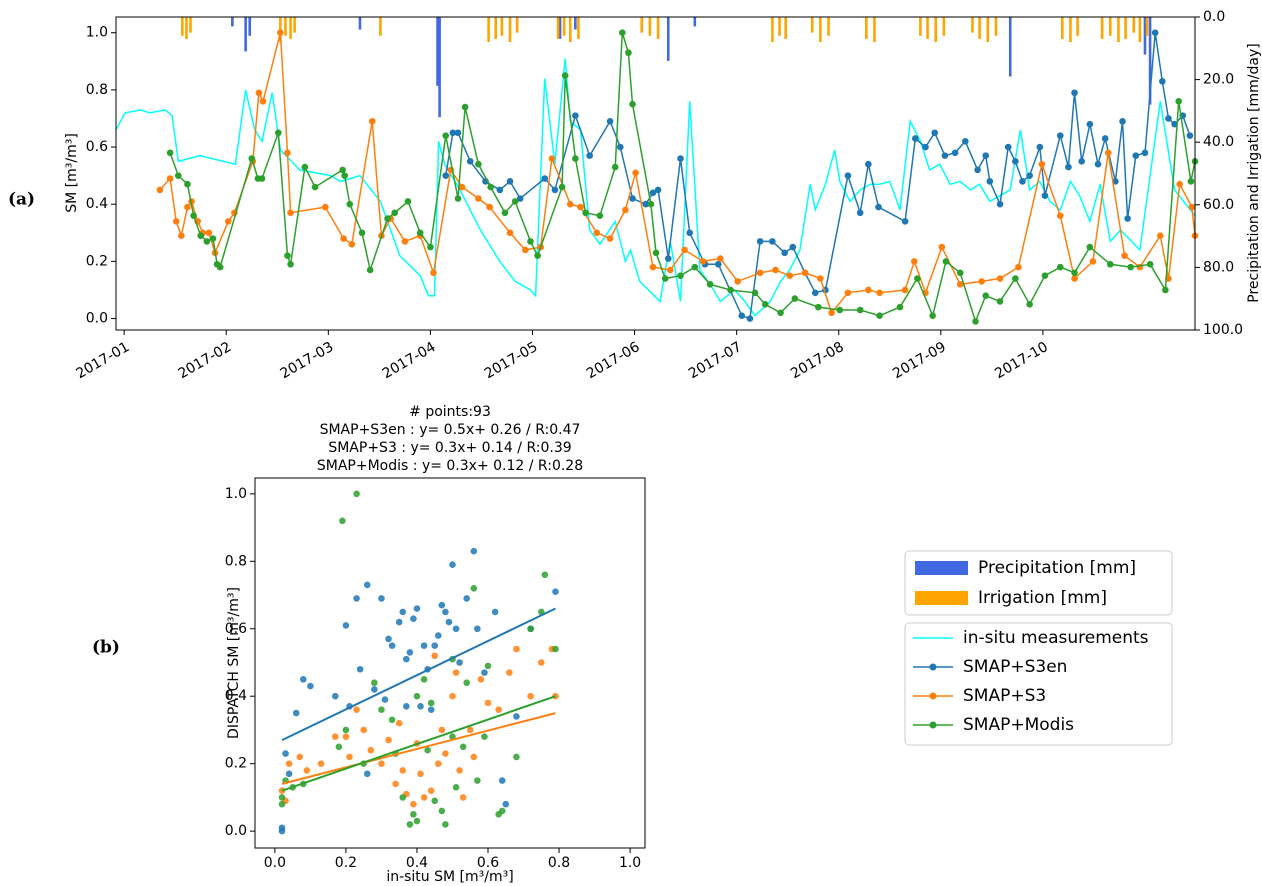 The image size is (1262, 886). What do you see at coordinates (97, 319) in the screenshot?
I see `y-tick-label: 0.0` at bounding box center [97, 319].